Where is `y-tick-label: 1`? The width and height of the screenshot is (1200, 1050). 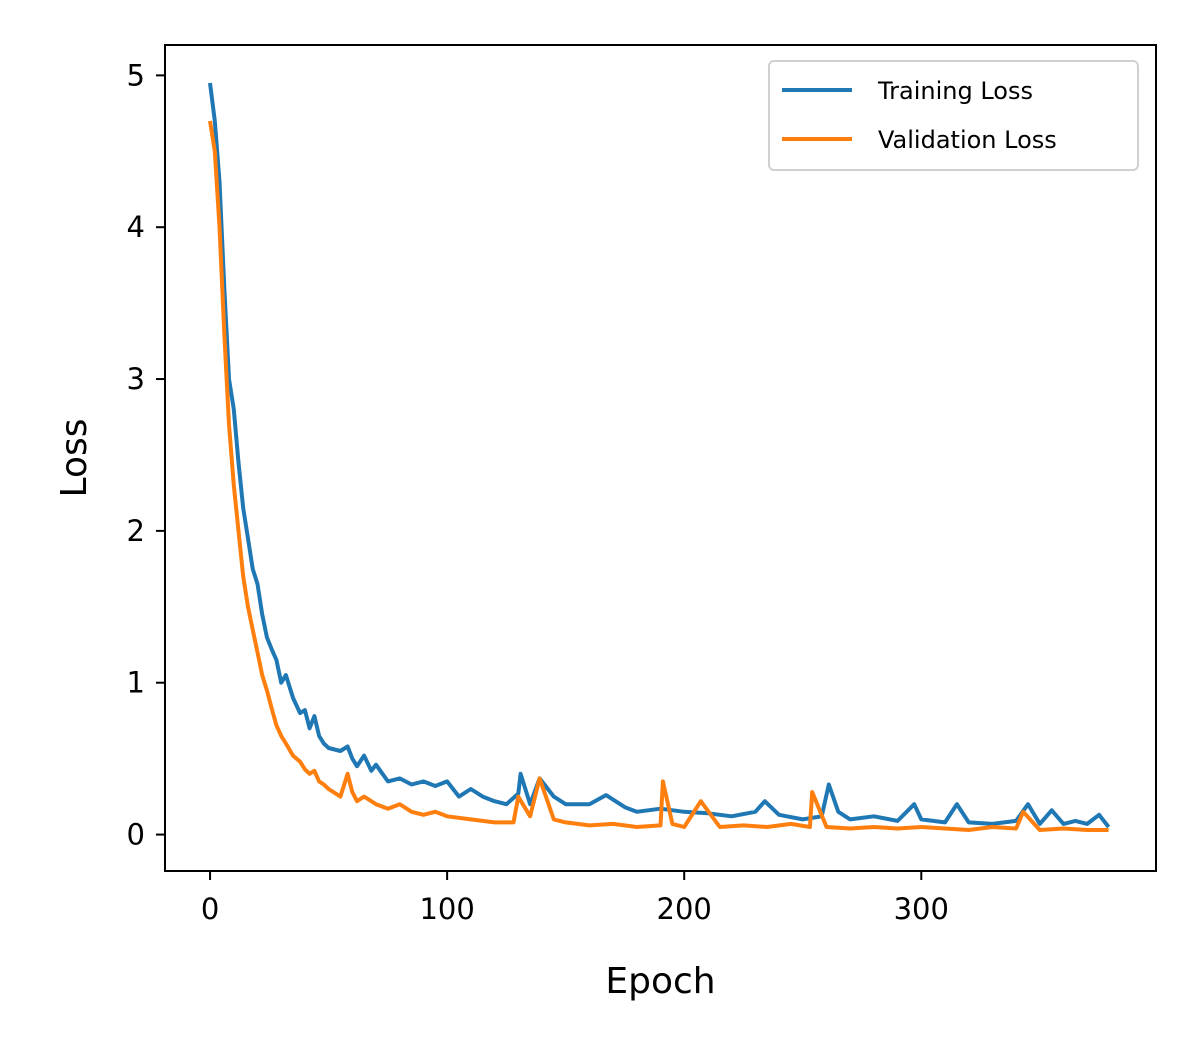 y-tick-label: 1 is located at coordinates (136, 683).